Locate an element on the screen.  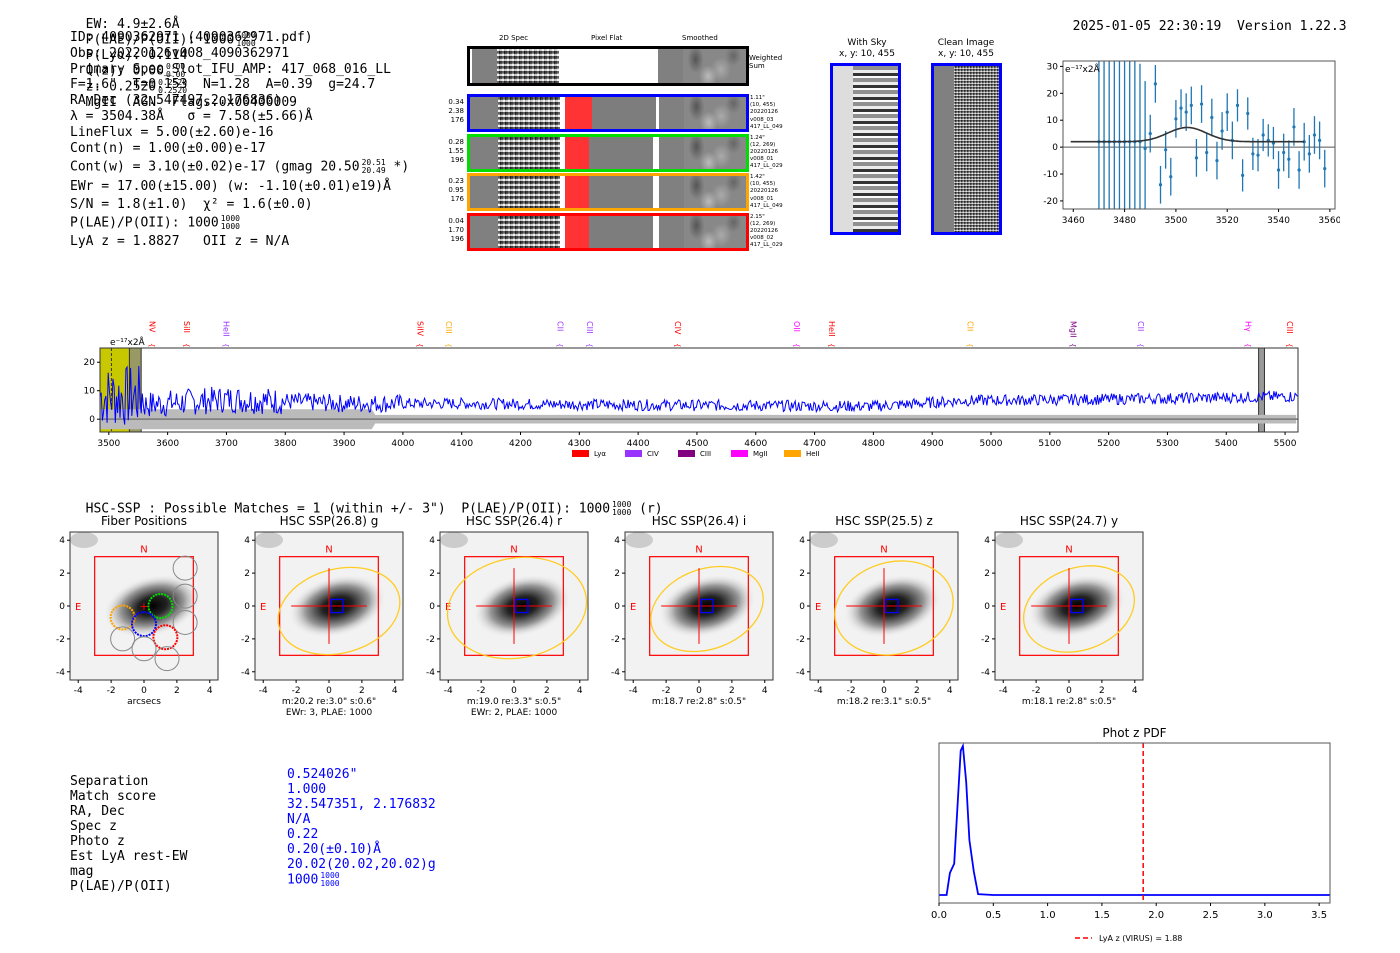
fiber-stat-value: 2.38 is located at coordinates (456, 111).